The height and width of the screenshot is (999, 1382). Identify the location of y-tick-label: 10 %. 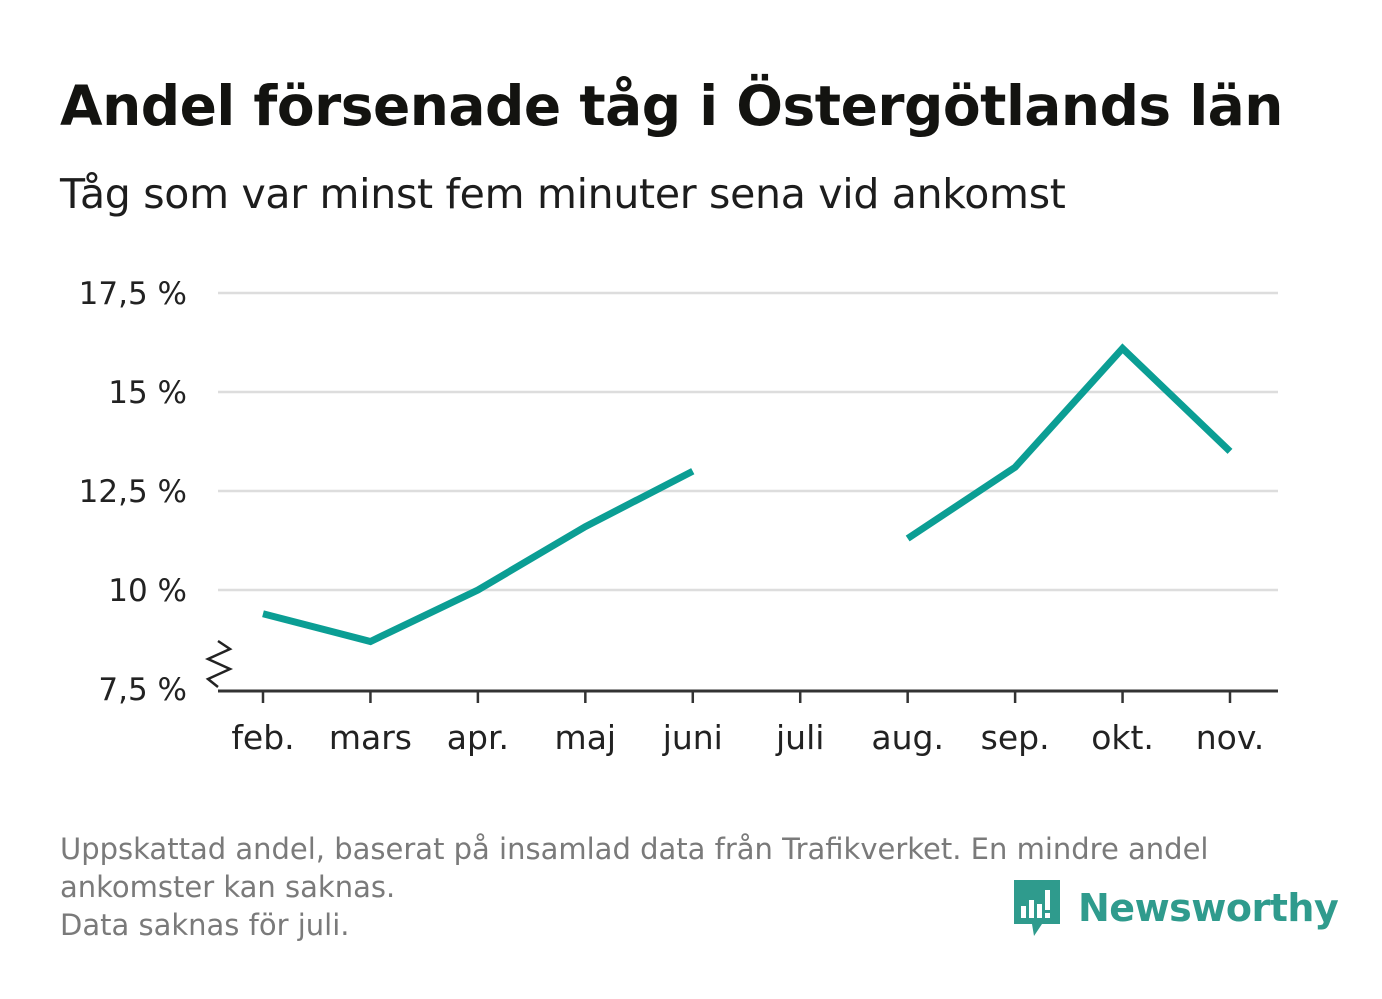
(147, 591).